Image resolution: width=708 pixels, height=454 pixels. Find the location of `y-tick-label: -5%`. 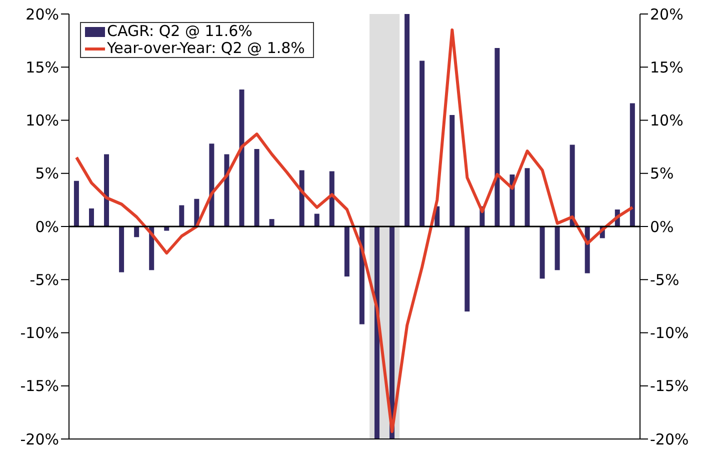

y-tick-label: -5% is located at coordinates (44, 279).